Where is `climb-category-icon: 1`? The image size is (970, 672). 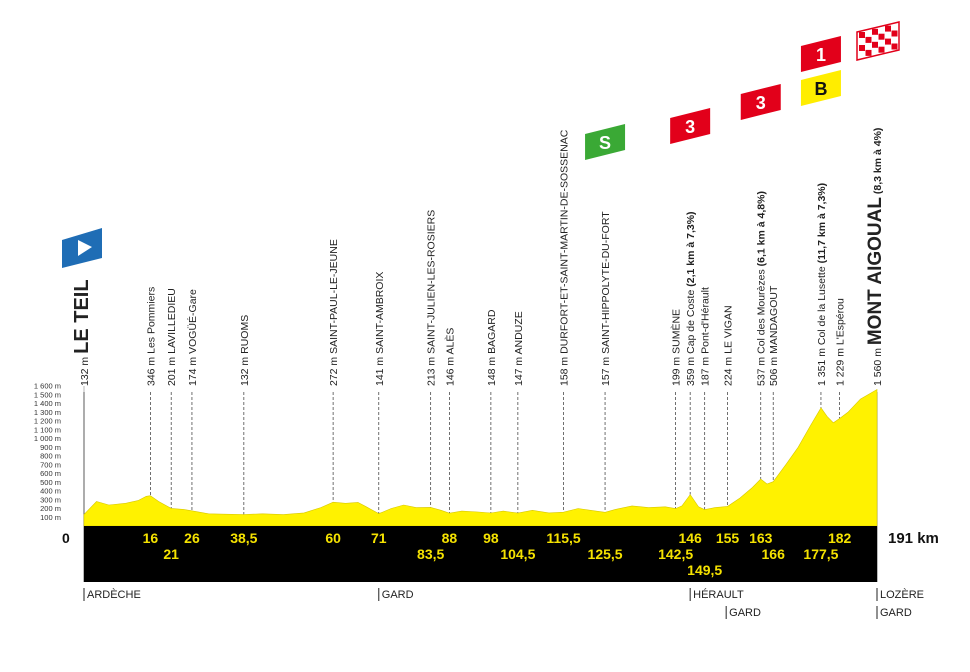
climb-category-icon: 1 is located at coordinates (820, 54).